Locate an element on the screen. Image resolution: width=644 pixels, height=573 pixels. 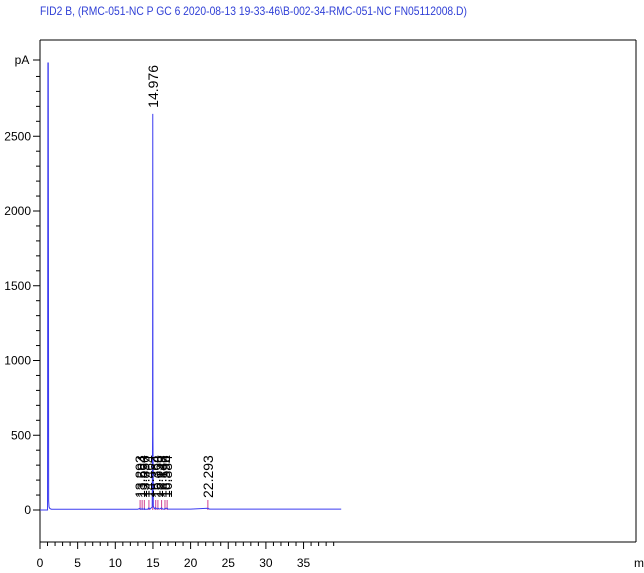
y-tick-label: 0 is located at coordinates (27, 510).